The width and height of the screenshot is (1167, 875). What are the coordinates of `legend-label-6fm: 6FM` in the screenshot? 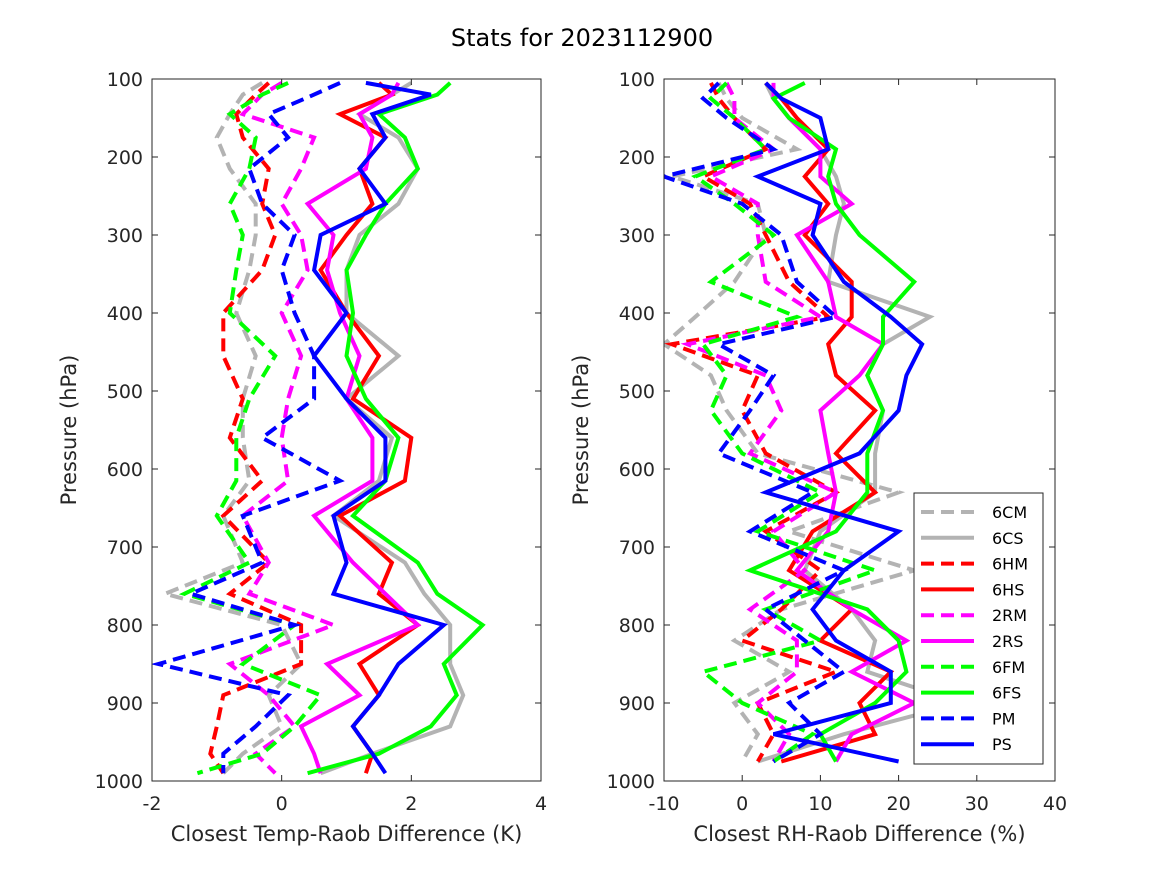 It's located at (1008, 667).